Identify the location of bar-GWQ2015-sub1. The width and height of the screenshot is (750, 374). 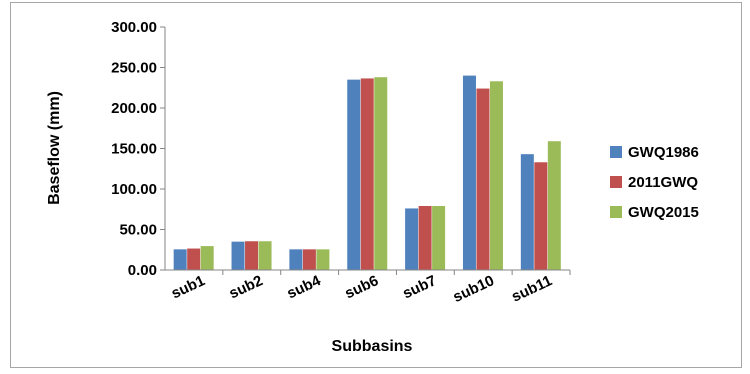
(207, 258).